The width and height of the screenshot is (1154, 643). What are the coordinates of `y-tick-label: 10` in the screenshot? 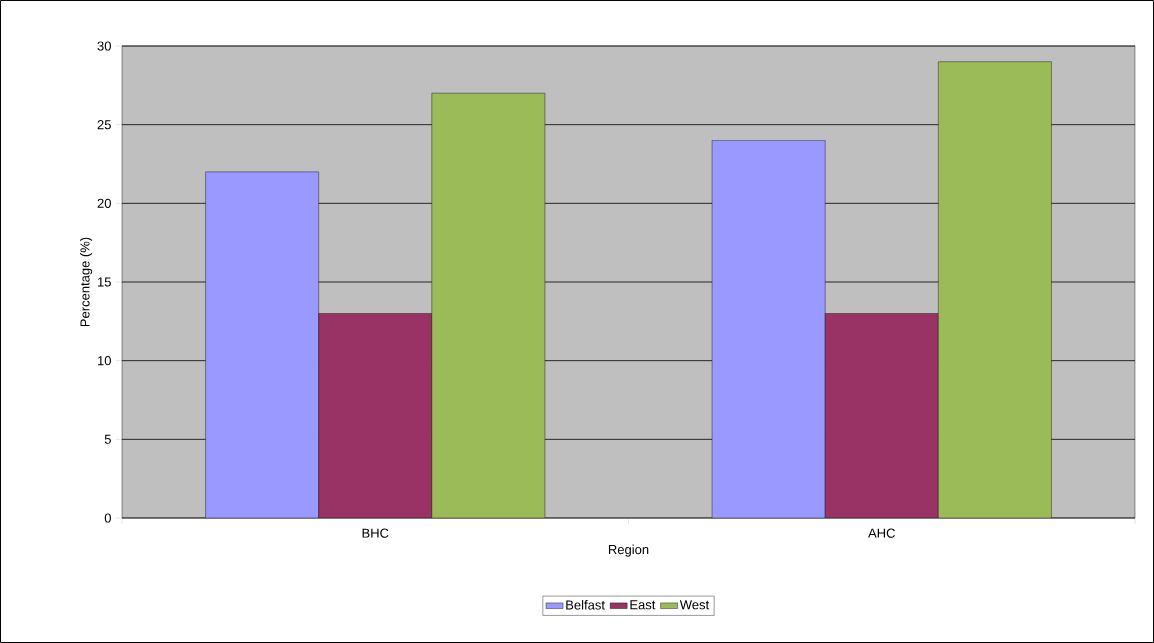 It's located at (104, 361).